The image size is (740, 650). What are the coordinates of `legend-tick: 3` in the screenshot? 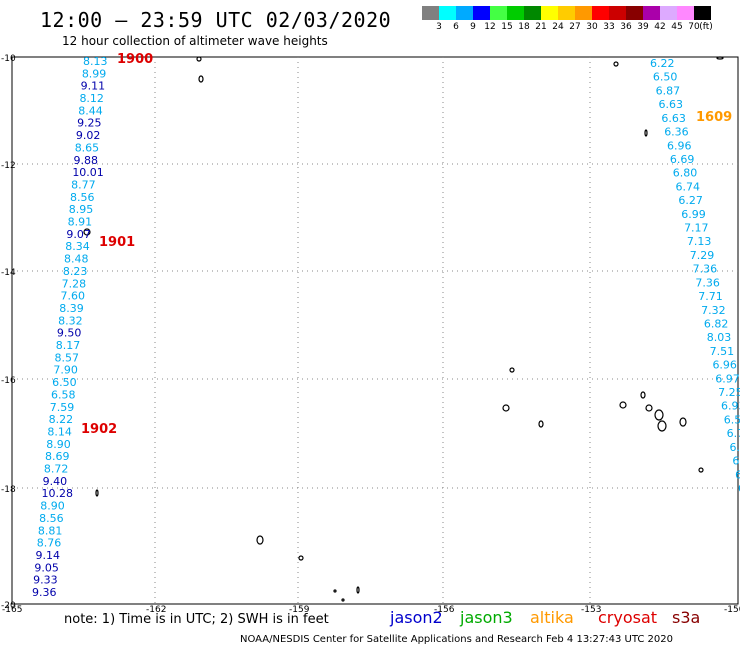 It's located at (439, 27).